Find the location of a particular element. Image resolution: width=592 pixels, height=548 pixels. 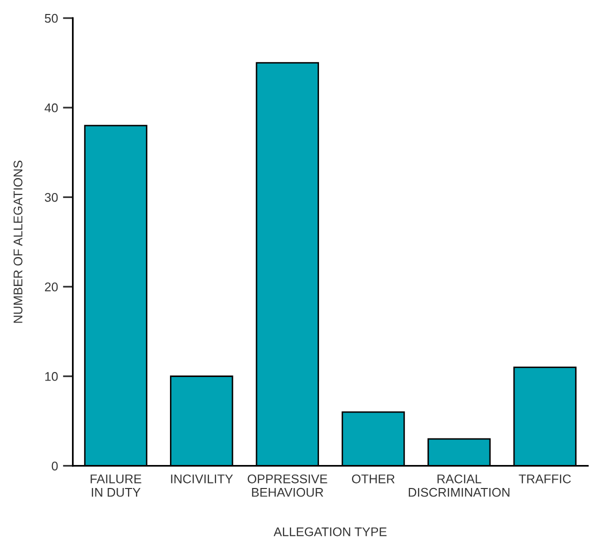

x-tick-label: OTHER is located at coordinates (373, 479).